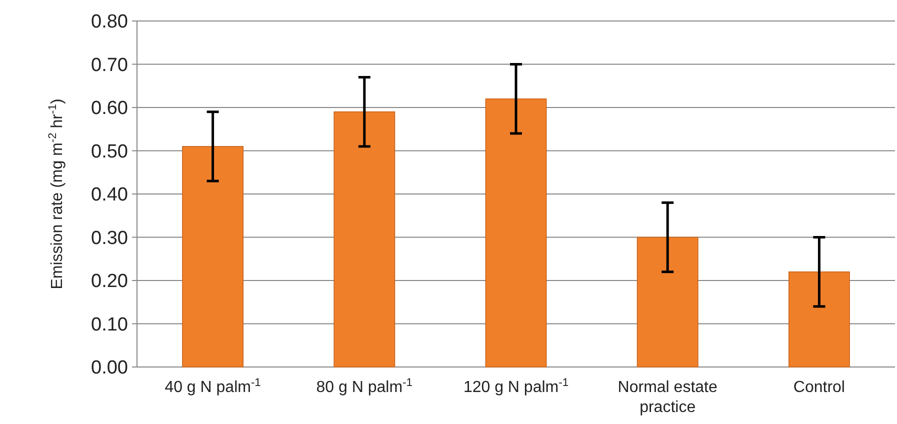 Image resolution: width=897 pixels, height=424 pixels. I want to click on x-tick-label: 40 g N palm$^{-1}$, so click(212, 386).